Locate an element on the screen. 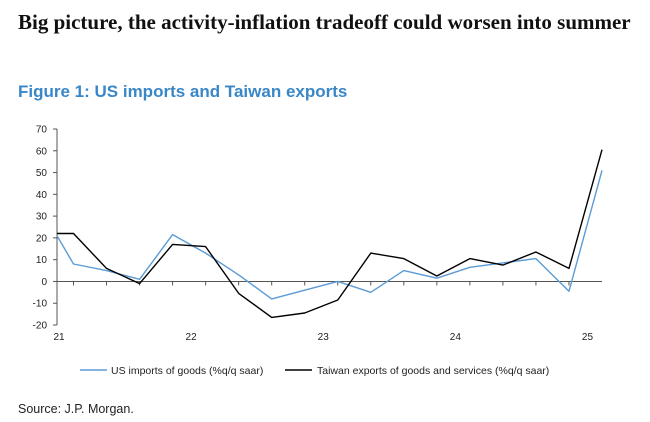 The image size is (650, 422). y-tick-label: 50 is located at coordinates (42, 173).